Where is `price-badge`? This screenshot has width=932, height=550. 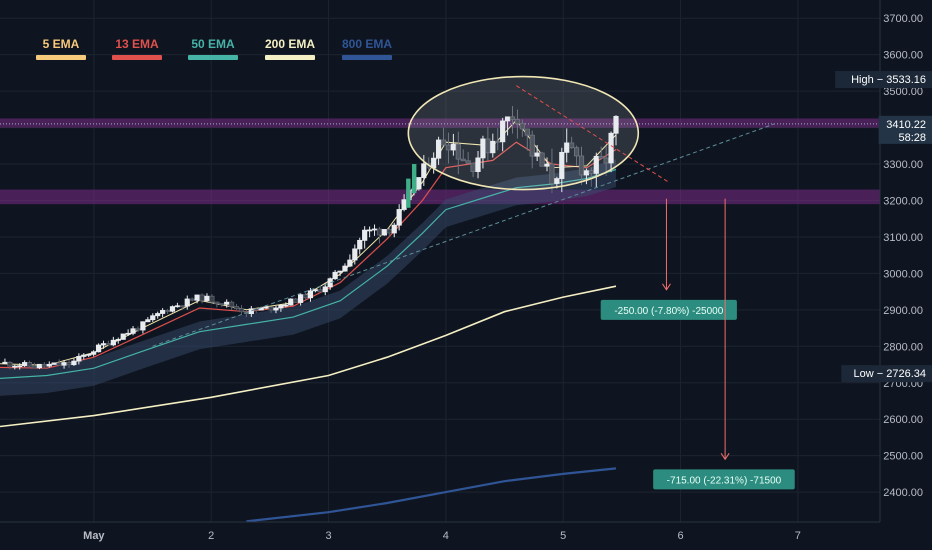
price-badge is located at coordinates (886, 374).